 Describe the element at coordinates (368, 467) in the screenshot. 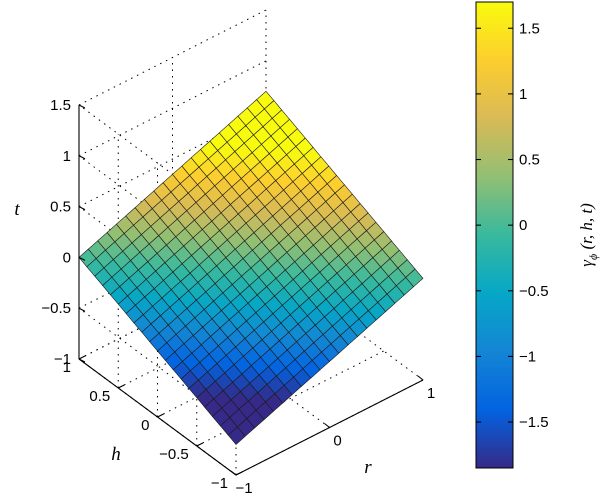

I see `r-axis-label: r` at that location.